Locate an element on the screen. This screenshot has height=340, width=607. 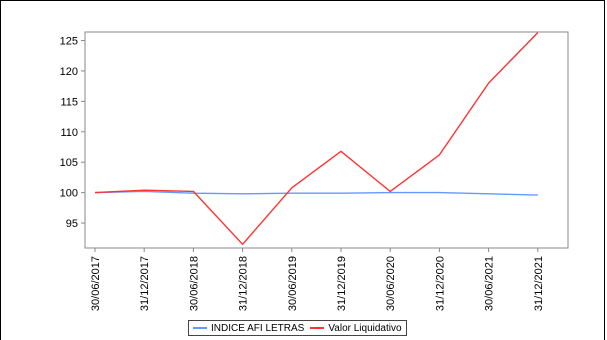
x-tick-label: 31/12/2017 is located at coordinates (145, 283).